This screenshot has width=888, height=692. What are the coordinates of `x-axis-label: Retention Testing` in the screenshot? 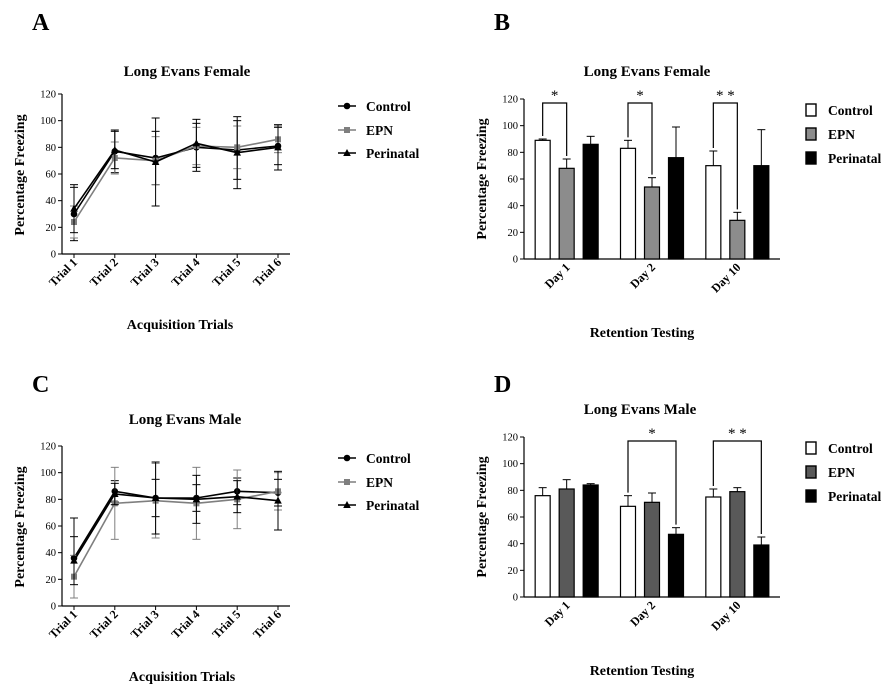 It's located at (642, 333).